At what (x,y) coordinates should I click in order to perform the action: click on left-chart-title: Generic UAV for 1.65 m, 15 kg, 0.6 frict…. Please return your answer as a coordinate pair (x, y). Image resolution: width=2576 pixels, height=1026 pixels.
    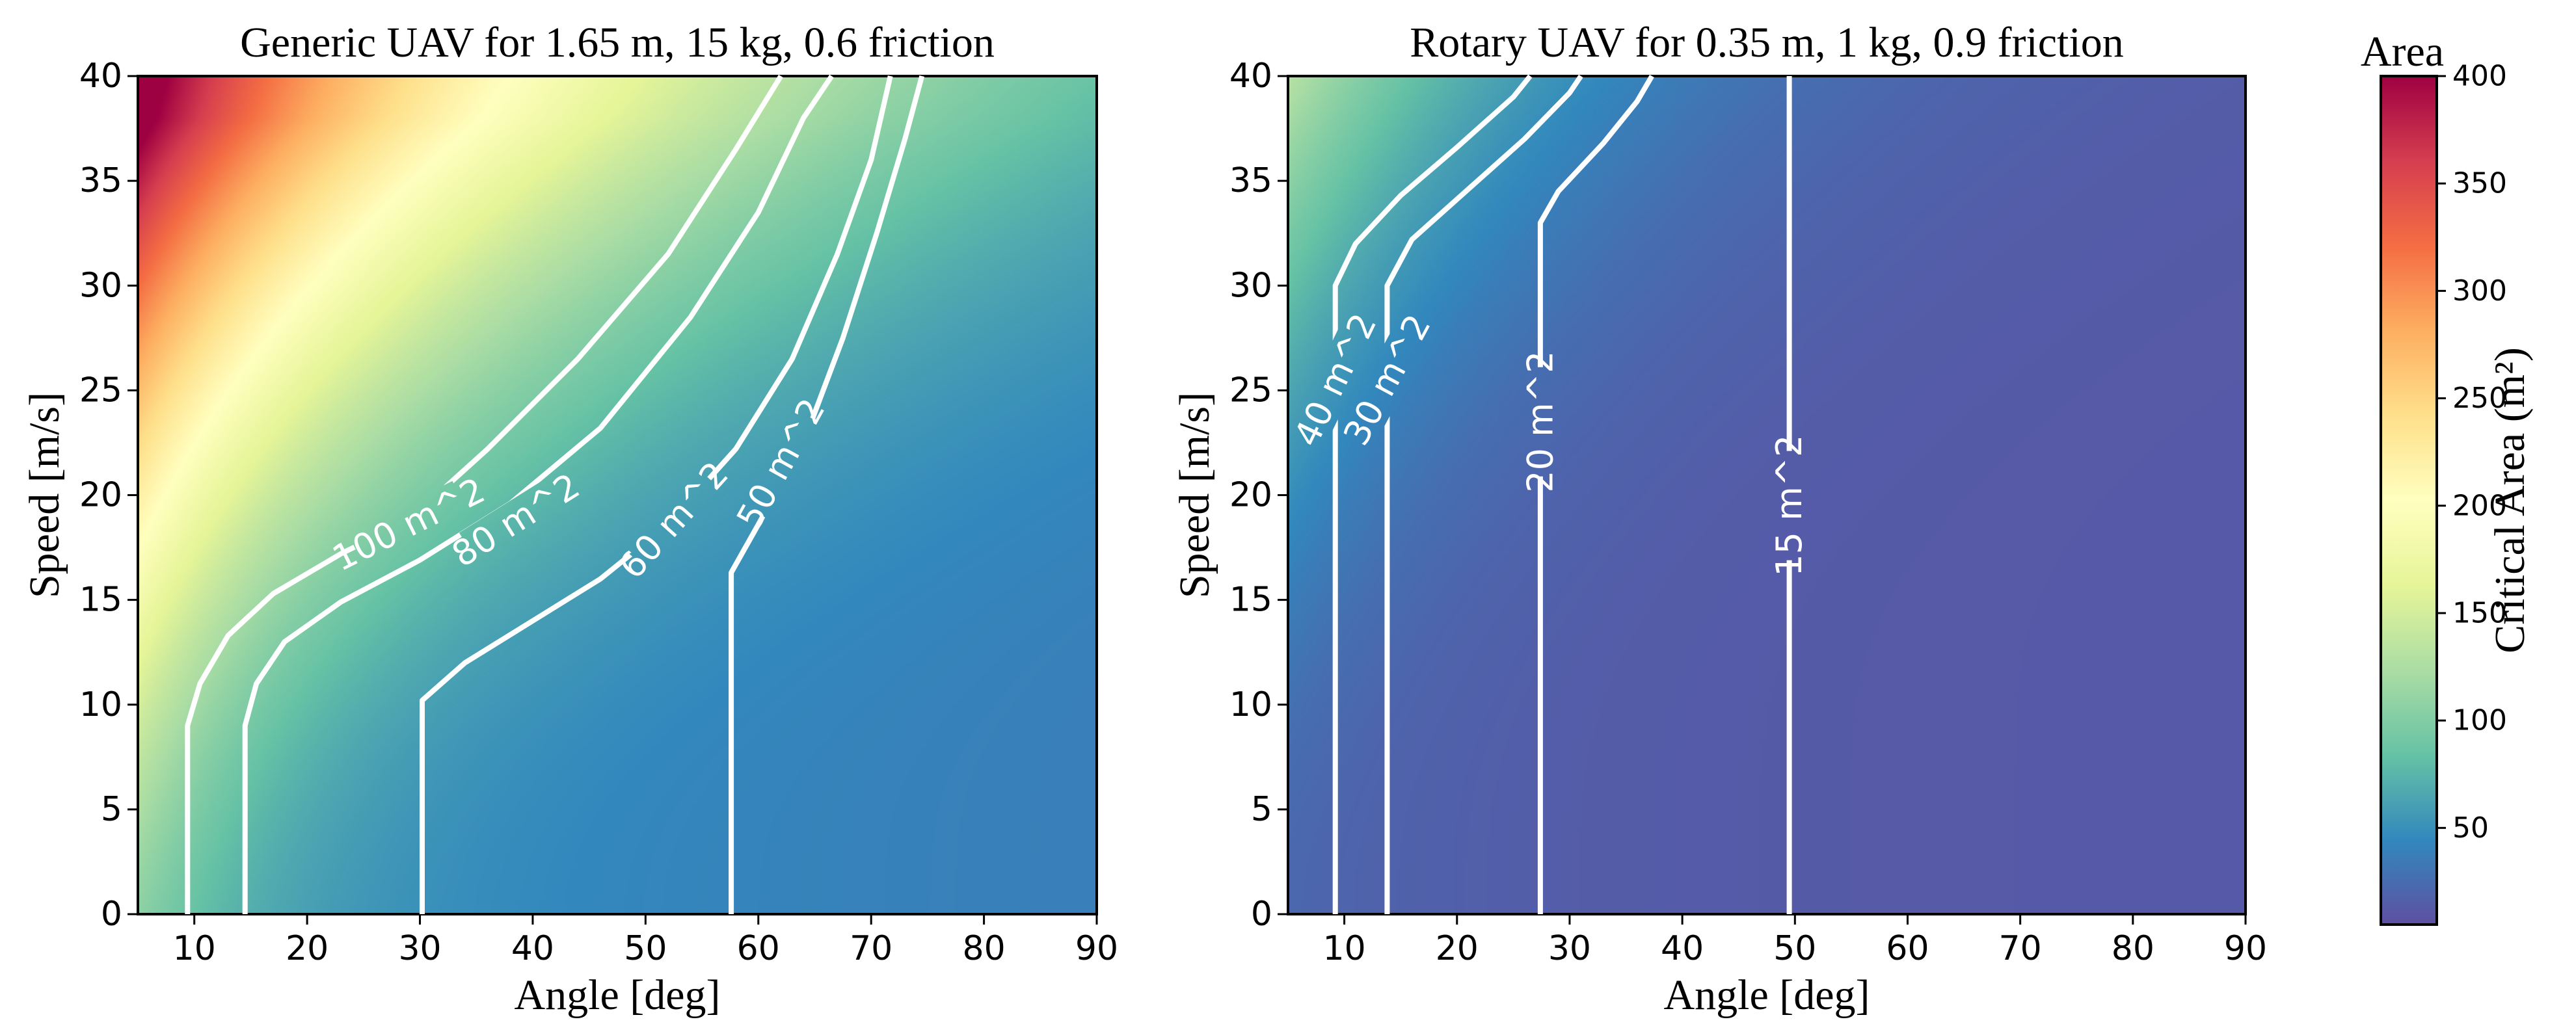
    Looking at the image, I should click on (617, 42).